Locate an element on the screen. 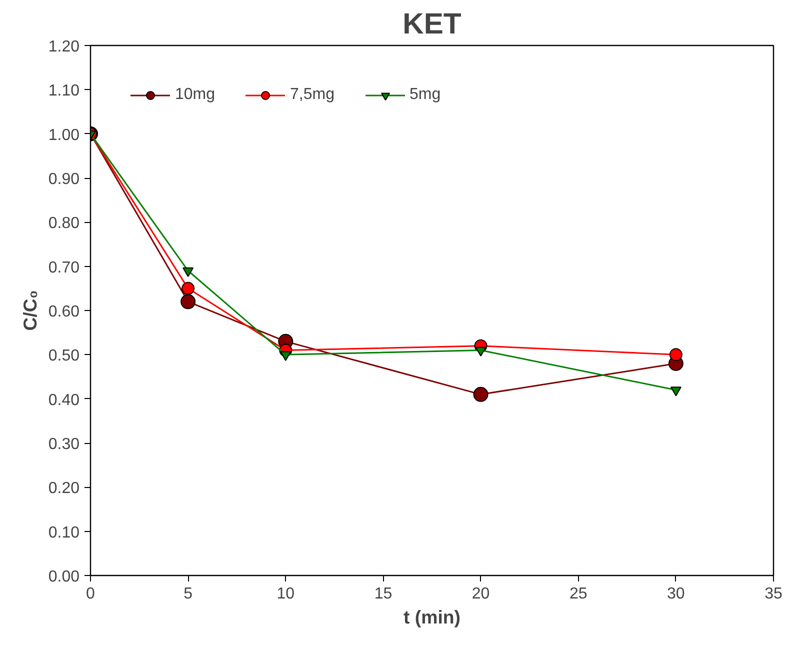 The width and height of the screenshot is (788, 655). x-tick-label: 30 is located at coordinates (676, 594).